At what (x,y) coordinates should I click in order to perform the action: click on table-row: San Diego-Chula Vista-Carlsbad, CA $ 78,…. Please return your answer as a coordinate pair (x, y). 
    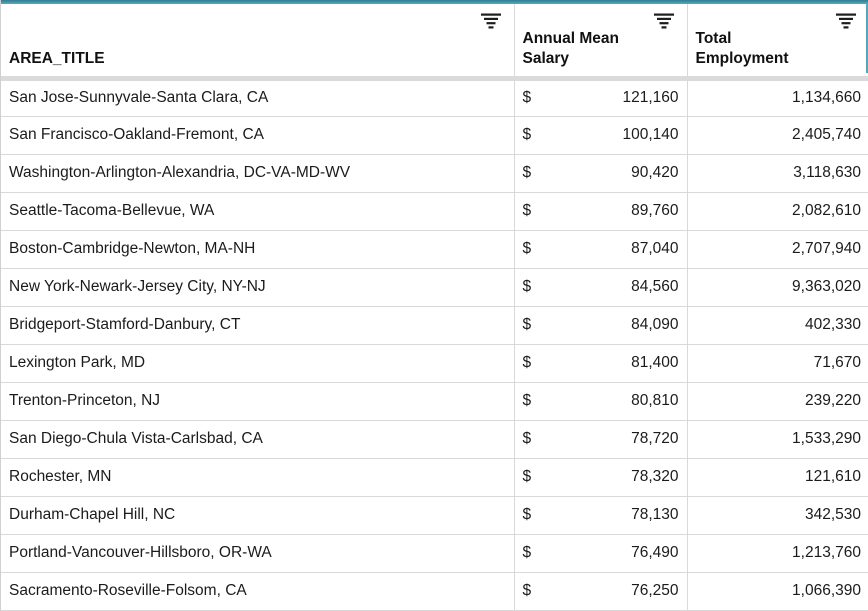
    Looking at the image, I should click on (434, 439).